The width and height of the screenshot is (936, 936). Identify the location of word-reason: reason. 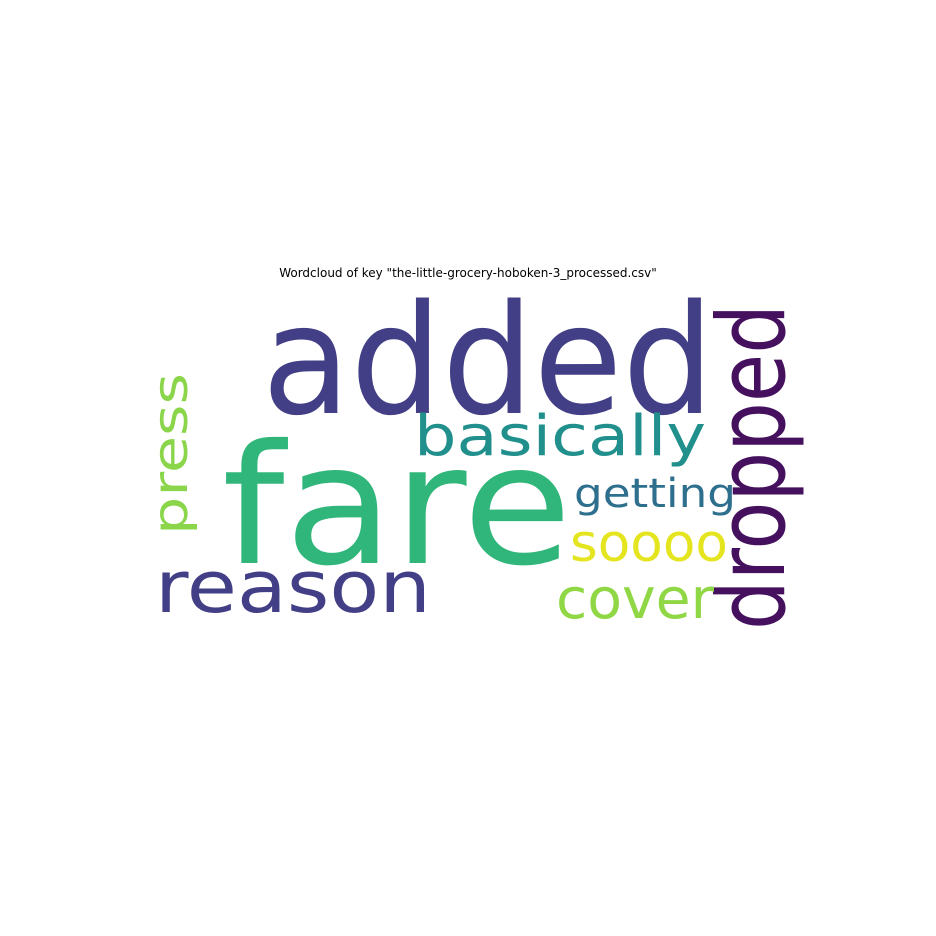
(293, 587).